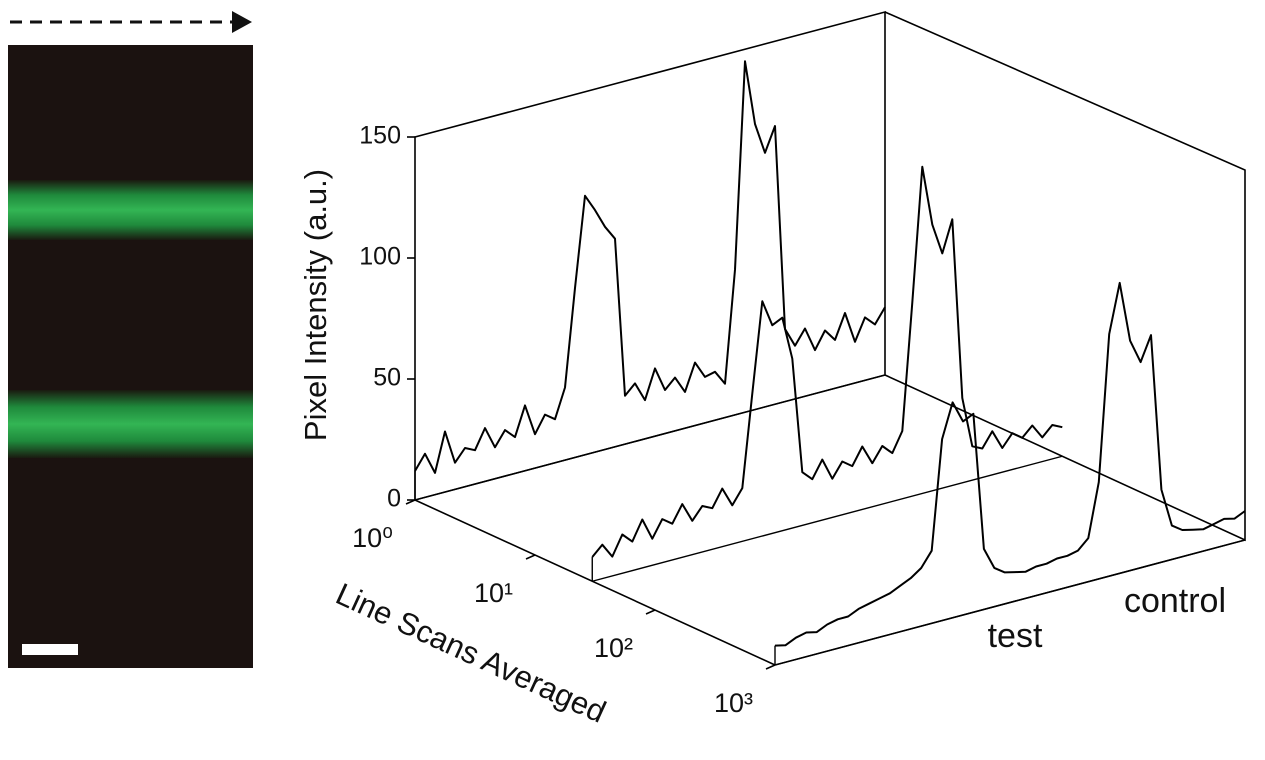  I want to click on y-tick-label: 0, so click(394, 499).